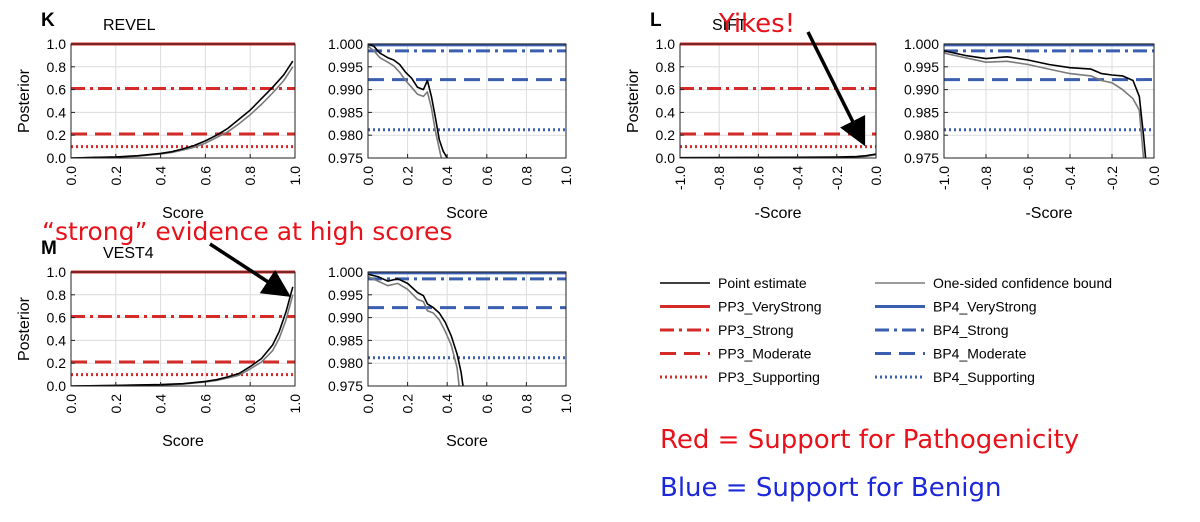 This screenshot has width=1200, height=522. Describe the element at coordinates (48, 20) in the screenshot. I see `panel-letter: K` at that location.